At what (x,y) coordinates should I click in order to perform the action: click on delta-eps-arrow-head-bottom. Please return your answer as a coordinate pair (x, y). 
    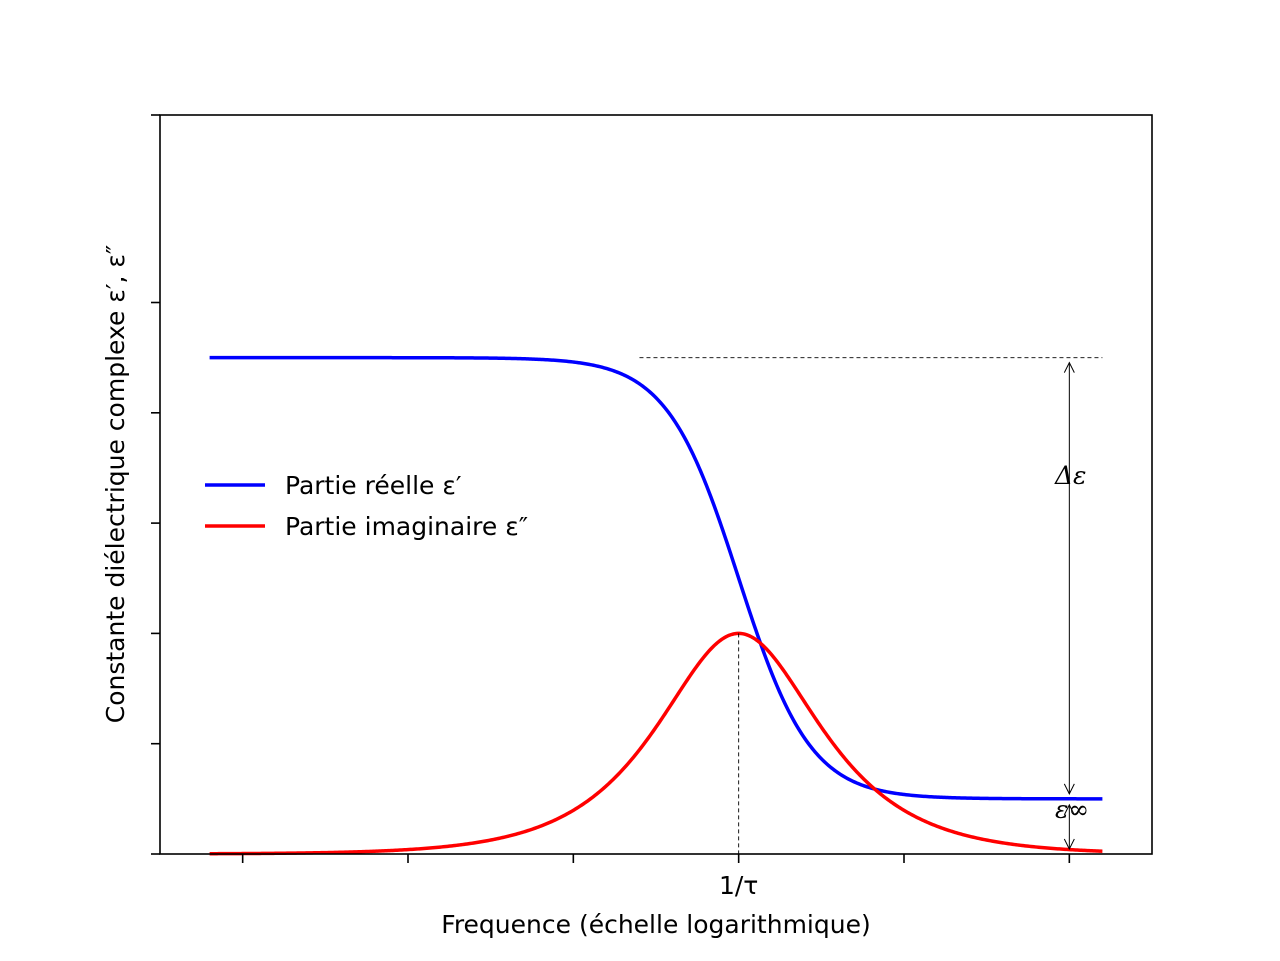
    Looking at the image, I should click on (1069, 789).